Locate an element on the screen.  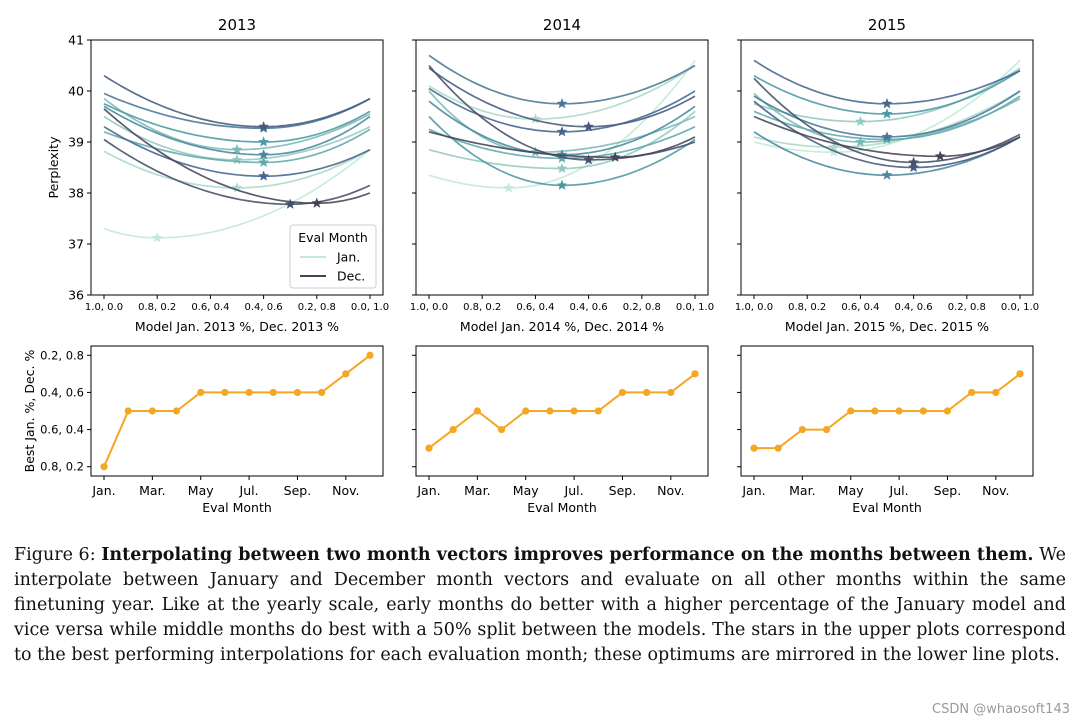
series-line-Jul. is located at coordinates (237, 130).